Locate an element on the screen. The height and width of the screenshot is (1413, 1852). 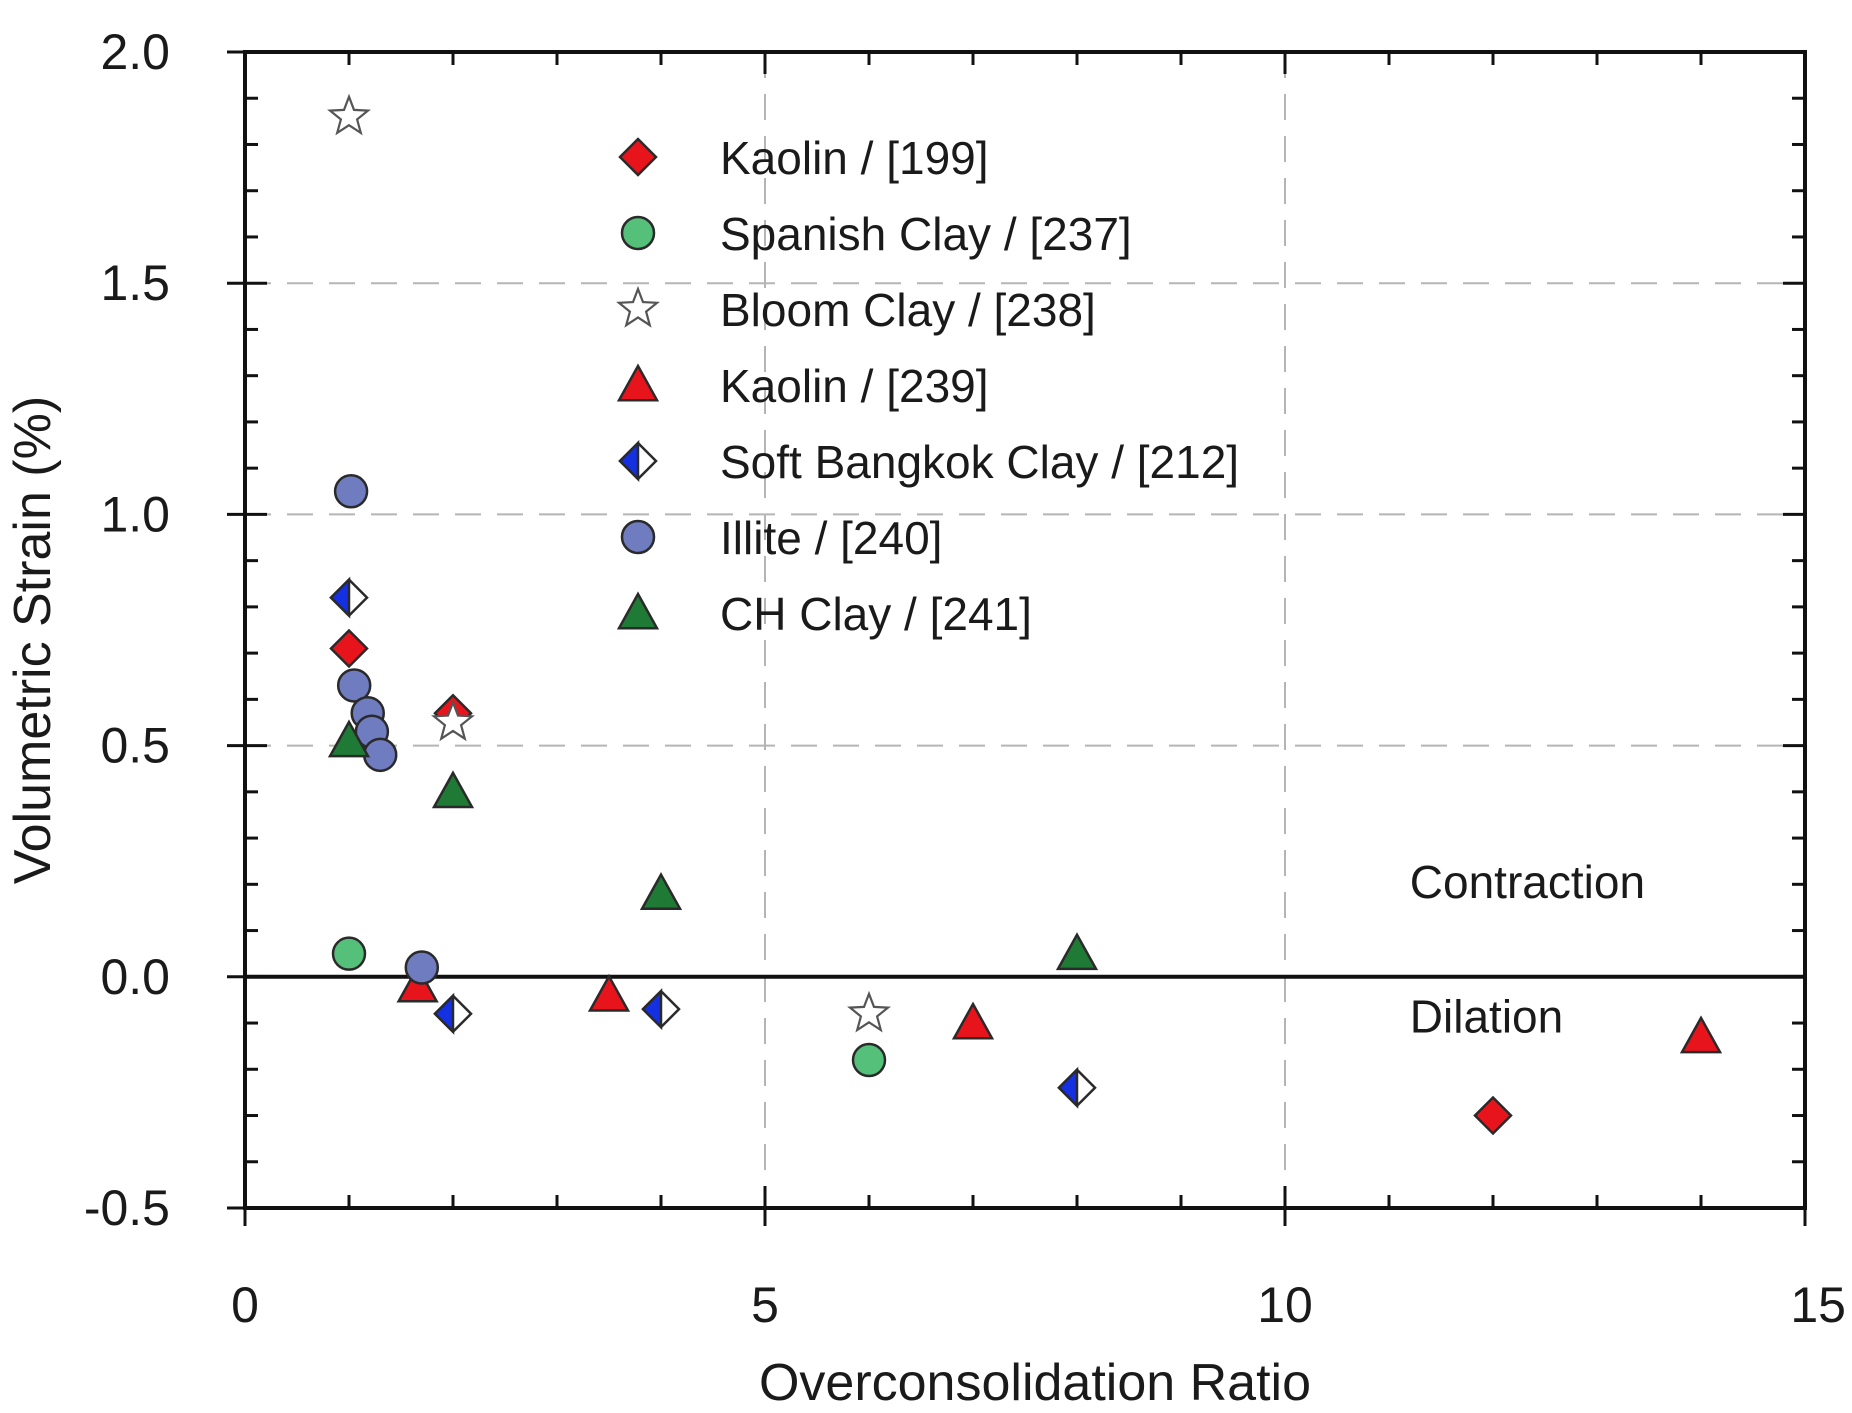
legend-item-kaolin-239: Kaolin / [239] is located at coordinates (802, 386).